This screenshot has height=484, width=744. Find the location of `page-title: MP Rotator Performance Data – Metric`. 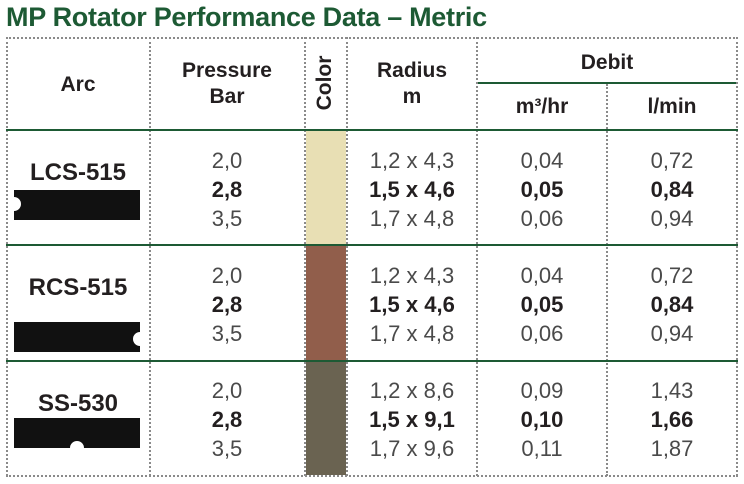

page-title: MP Rotator Performance Data – Metric is located at coordinates (246, 17).